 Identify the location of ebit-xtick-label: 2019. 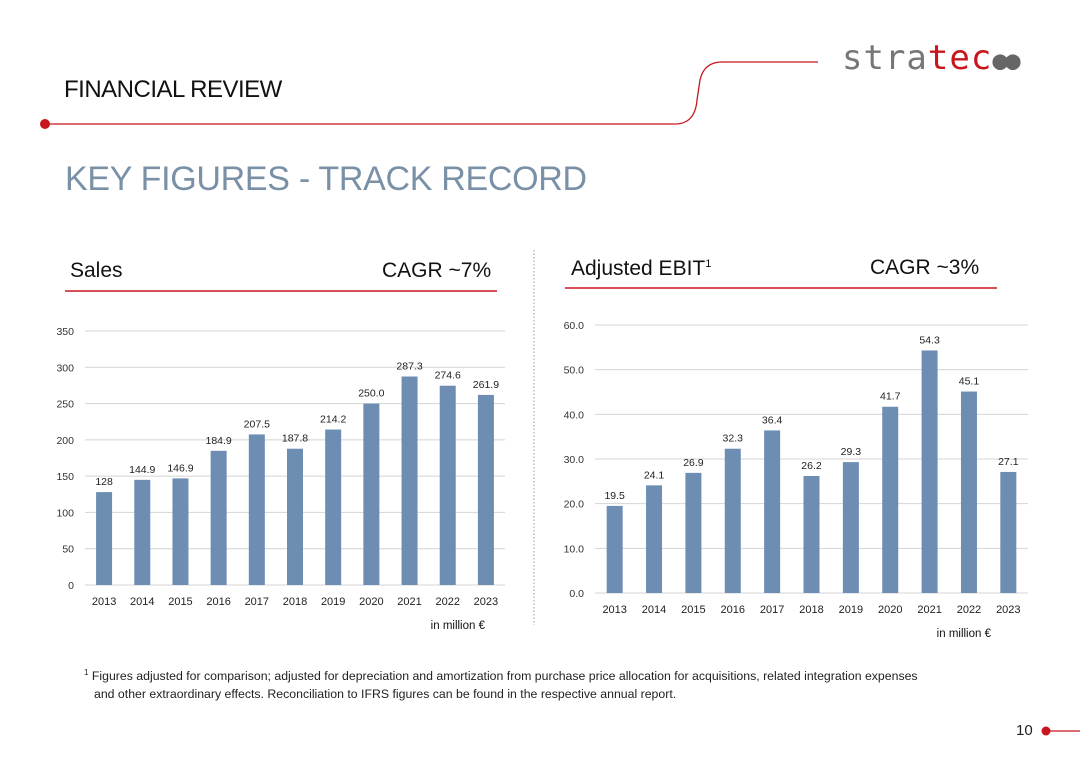
(851, 610).